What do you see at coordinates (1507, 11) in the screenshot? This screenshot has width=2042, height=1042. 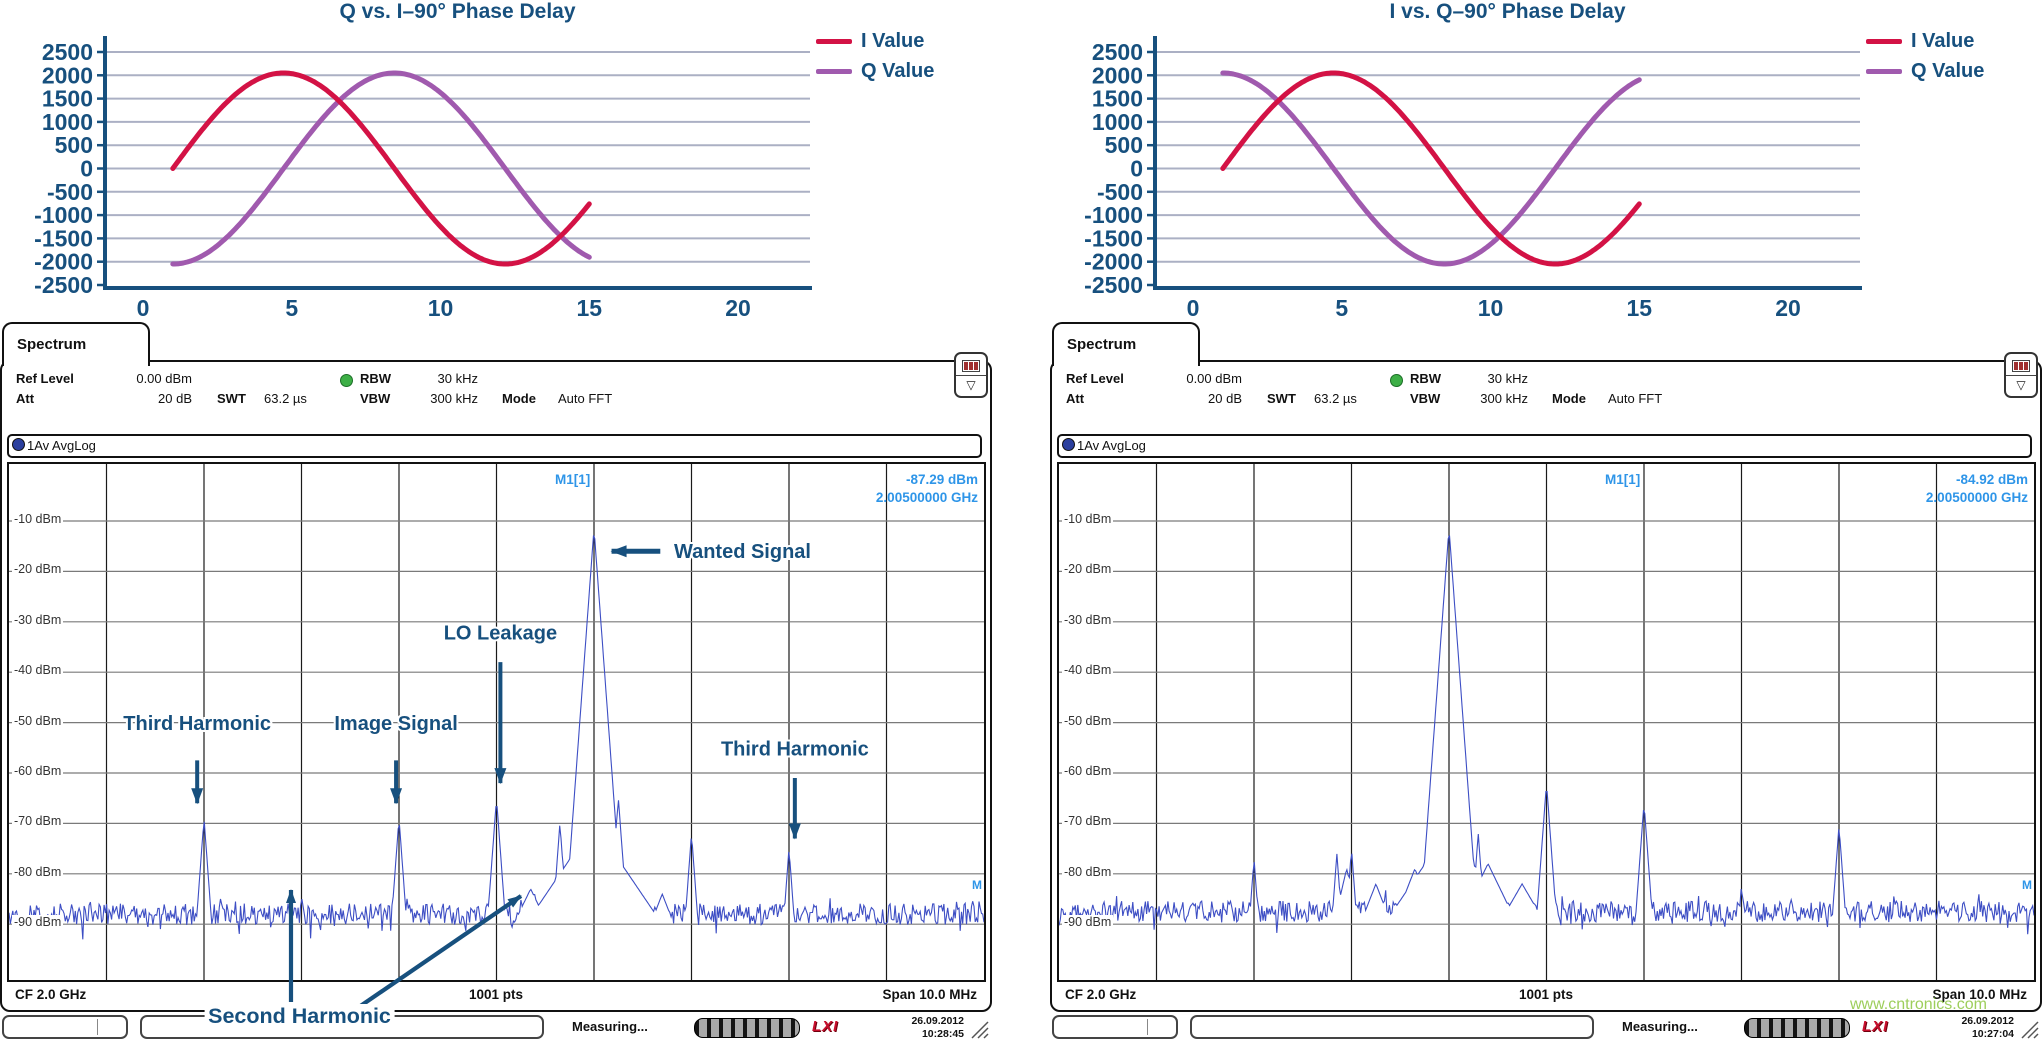 I see `chart-title: I vs. Q–90° Phase Delay` at bounding box center [1507, 11].